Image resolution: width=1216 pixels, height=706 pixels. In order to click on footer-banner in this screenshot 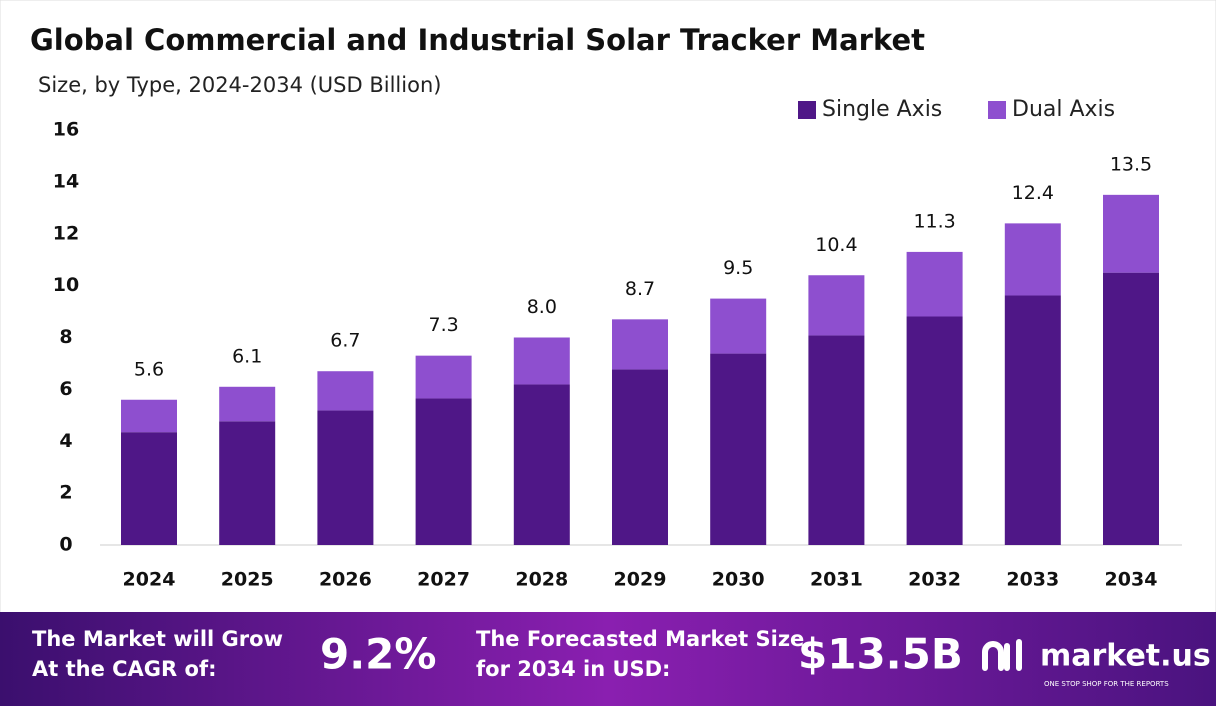, I will do `click(608, 659)`.